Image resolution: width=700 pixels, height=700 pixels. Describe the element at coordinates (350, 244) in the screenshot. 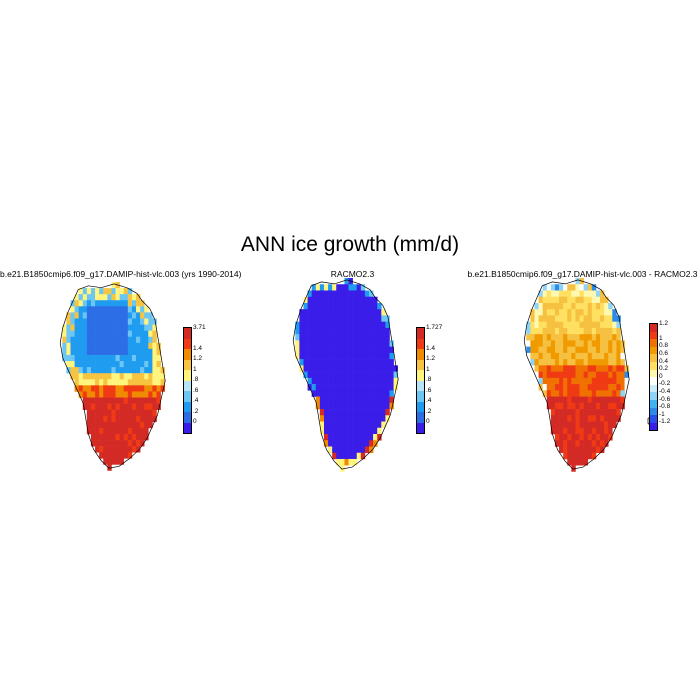

I see `figure-title: ANN ice growth (mm/d)` at that location.